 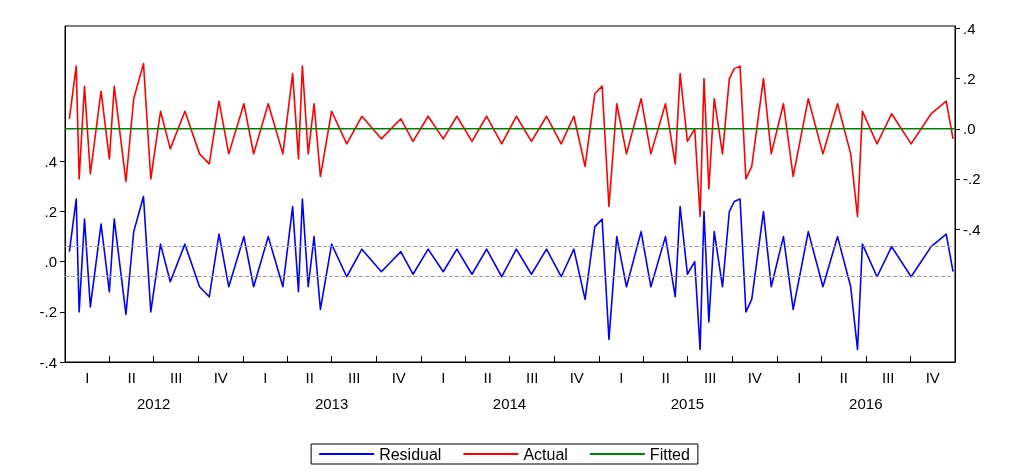 I want to click on y-tick-label: .2, so click(x=50, y=212).